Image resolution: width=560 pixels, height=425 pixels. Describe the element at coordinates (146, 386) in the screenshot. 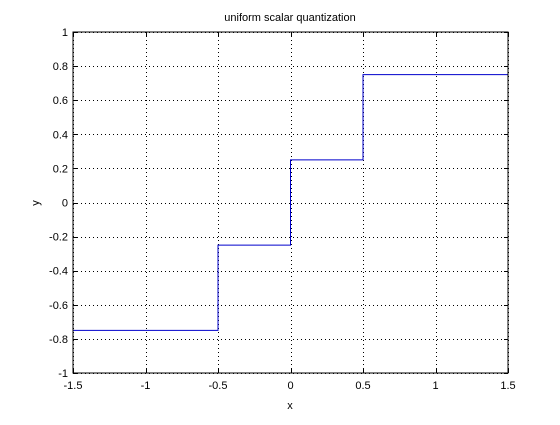

I see `x-tick-label: -1` at that location.